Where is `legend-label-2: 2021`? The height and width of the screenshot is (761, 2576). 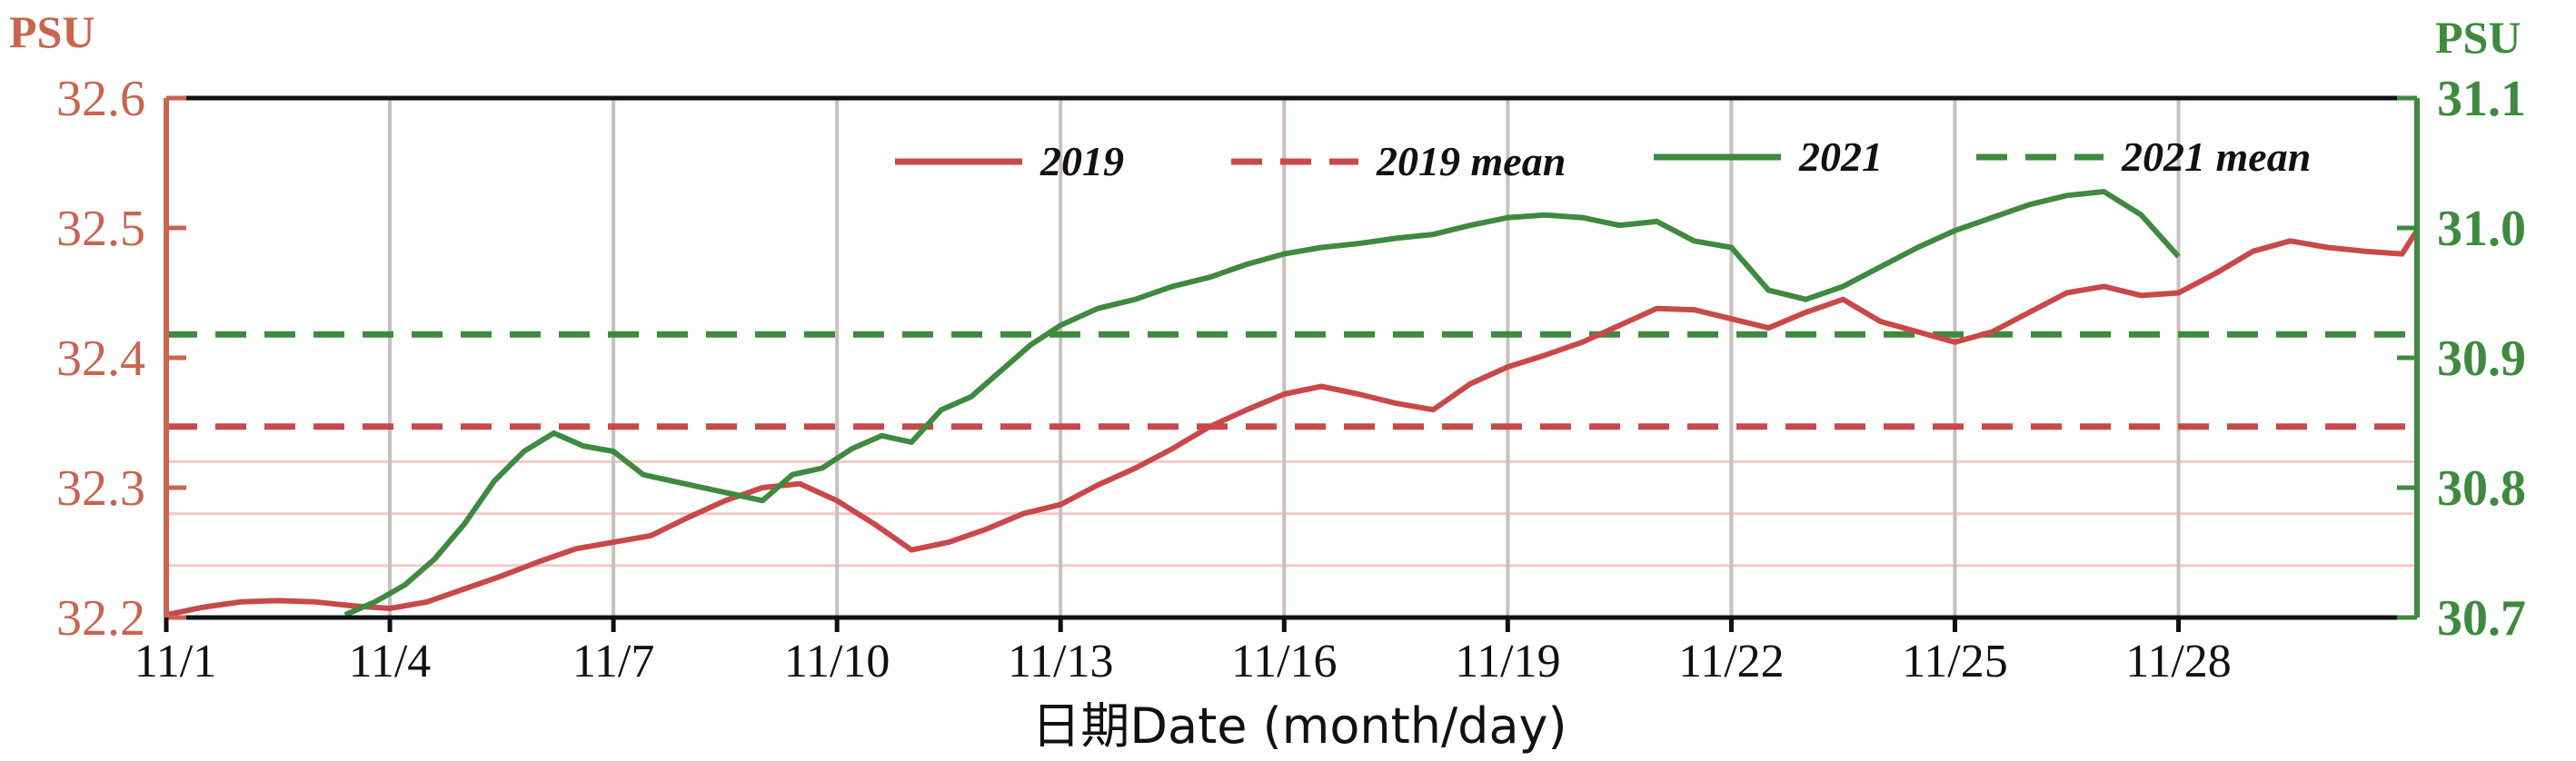 legend-label-2: 2021 is located at coordinates (1840, 156).